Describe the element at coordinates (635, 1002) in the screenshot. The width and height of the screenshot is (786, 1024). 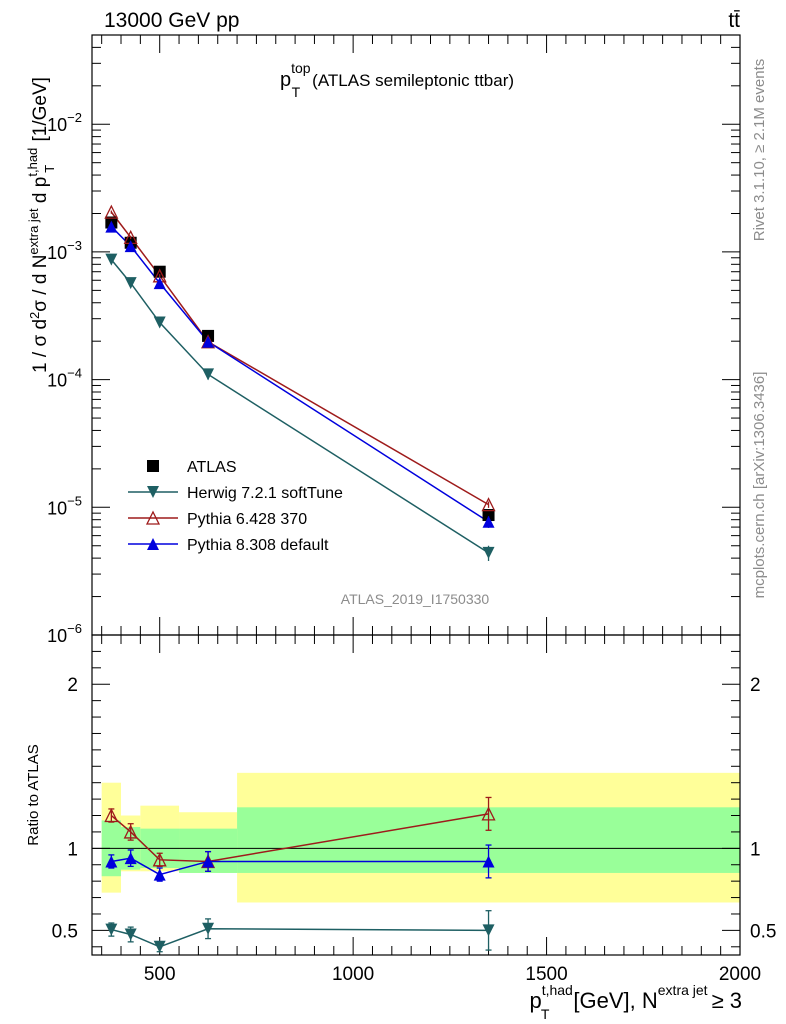
I see `x-axis-label: pt,had T[GeV], Nextra jet ≥ 3` at that location.